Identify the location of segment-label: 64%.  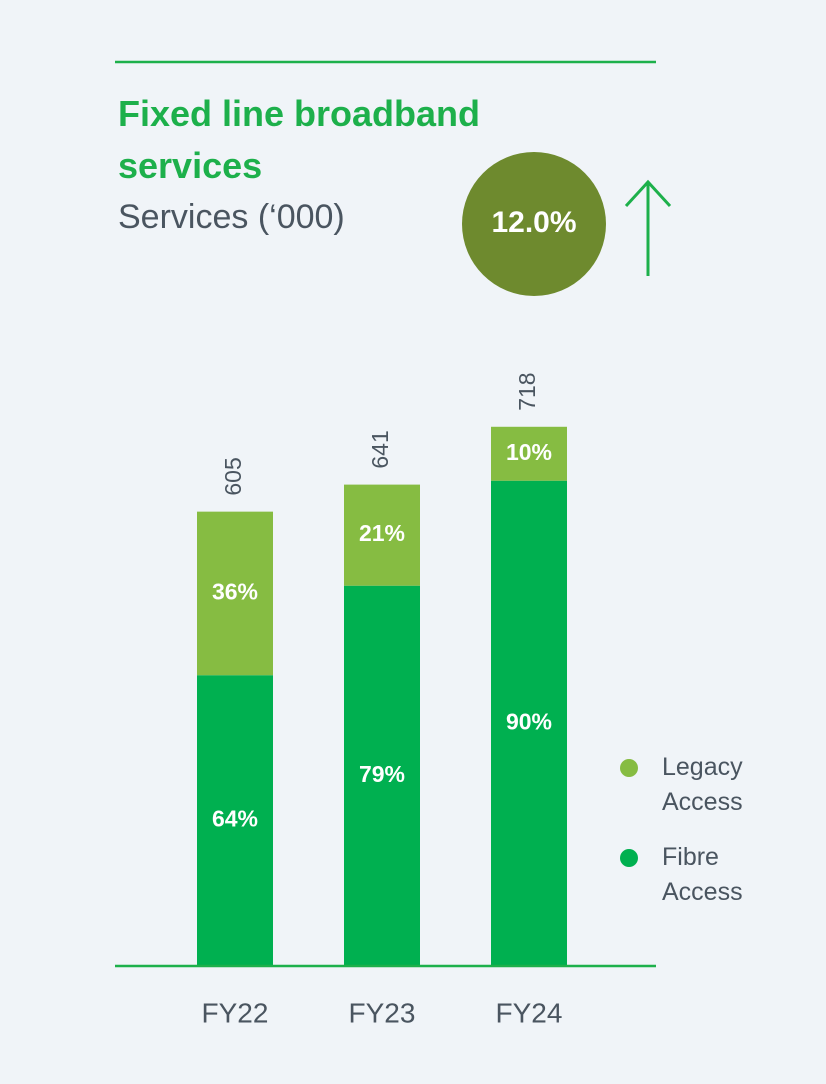
(235, 819).